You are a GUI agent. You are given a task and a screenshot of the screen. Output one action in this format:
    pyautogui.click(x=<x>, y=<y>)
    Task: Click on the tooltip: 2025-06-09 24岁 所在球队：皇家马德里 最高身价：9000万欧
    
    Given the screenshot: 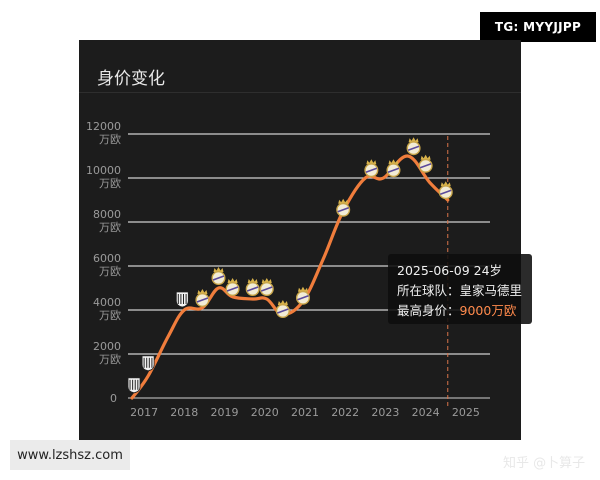 What is the action you would take?
    pyautogui.click(x=460, y=289)
    